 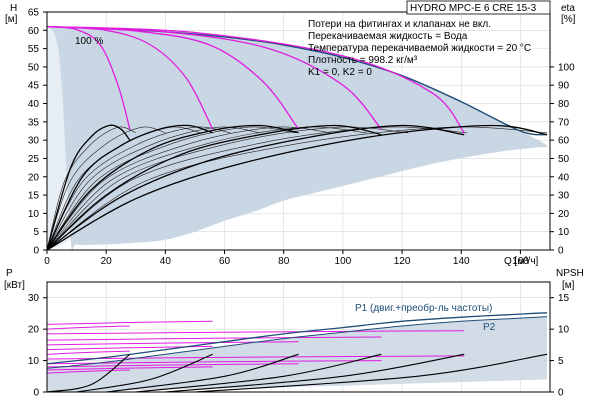 I want to click on bottom-y-left-tick-label-0: 0, so click(x=36, y=393).